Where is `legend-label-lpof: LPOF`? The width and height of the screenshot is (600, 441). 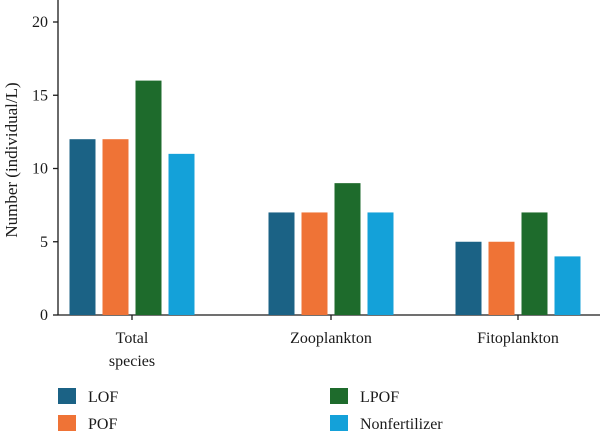
legend-label-lpof: LPOF is located at coordinates (379, 397).